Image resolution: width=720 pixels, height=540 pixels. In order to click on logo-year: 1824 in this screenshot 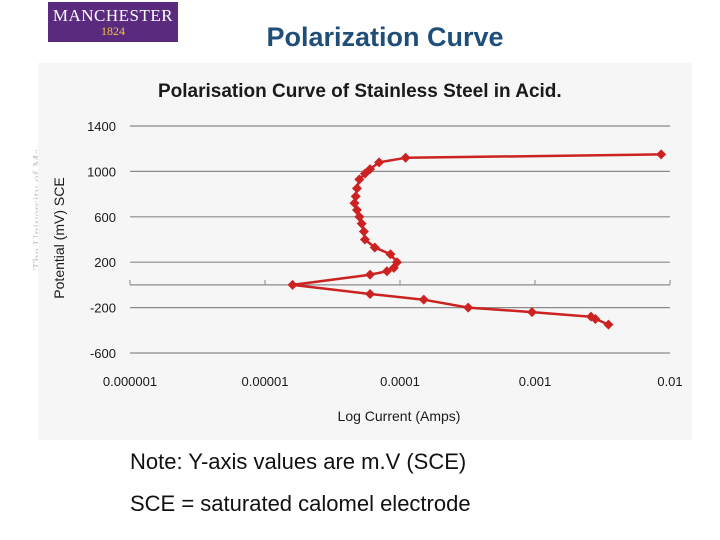, I will do `click(113, 31)`.